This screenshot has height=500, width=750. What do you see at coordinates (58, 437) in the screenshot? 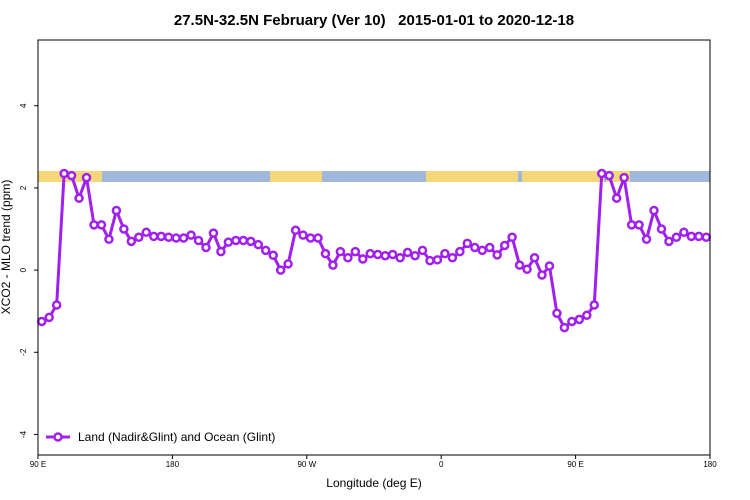
I see `legend-marker` at bounding box center [58, 437].